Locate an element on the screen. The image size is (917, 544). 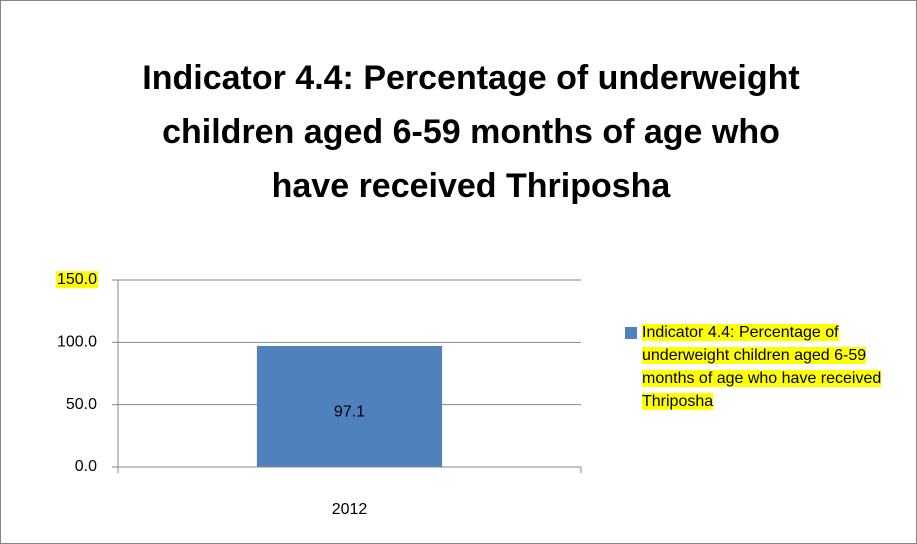
y-tick-label: 150.0 is located at coordinates (77, 279).